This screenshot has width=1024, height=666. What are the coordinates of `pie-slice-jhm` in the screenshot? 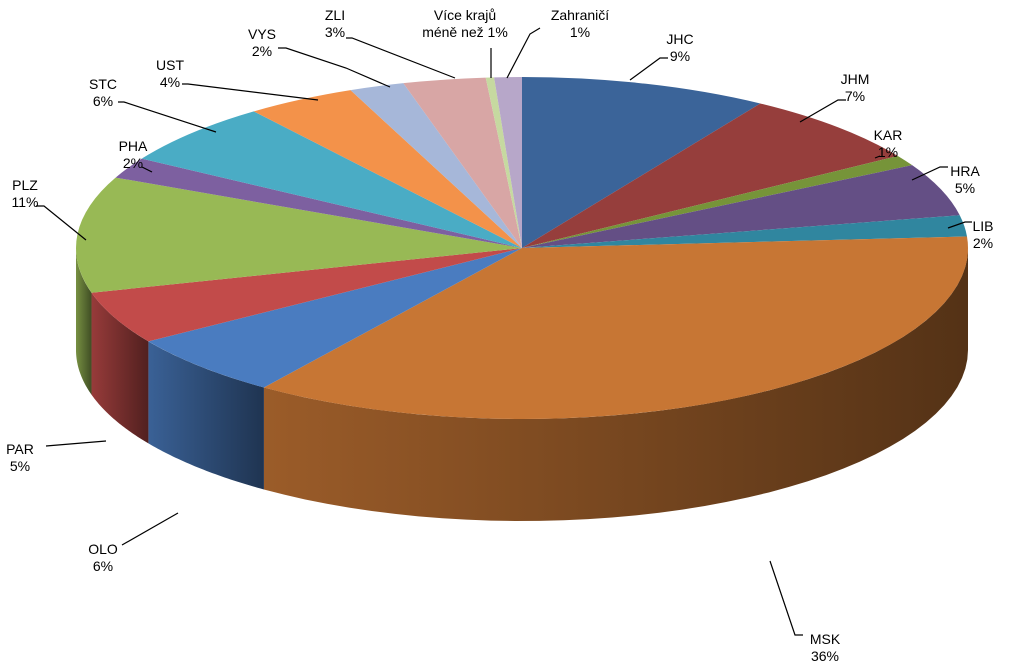 It's located at (710, 175).